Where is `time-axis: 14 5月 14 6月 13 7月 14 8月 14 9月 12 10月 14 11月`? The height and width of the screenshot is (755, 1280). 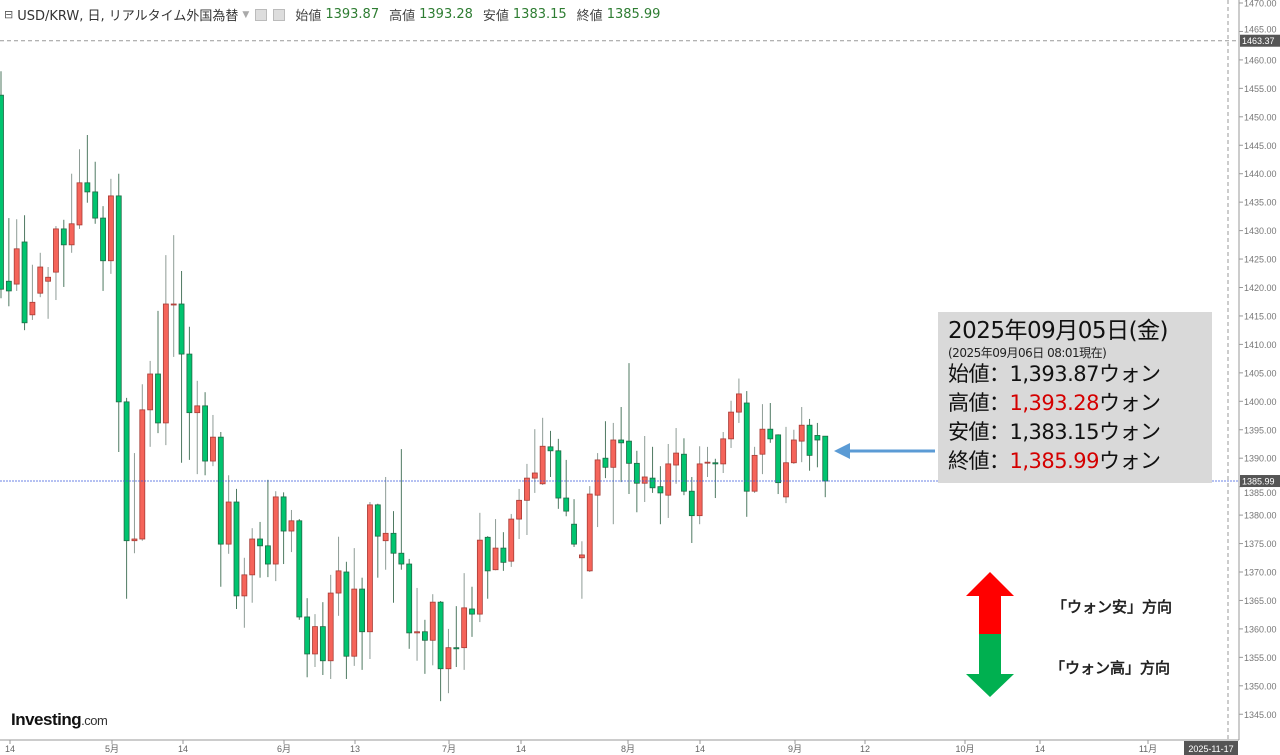
time-axis: 14 5月 14 6月 13 7月 14 8月 14 9月 12 10月 14 11月 is located at coordinates (619, 746).